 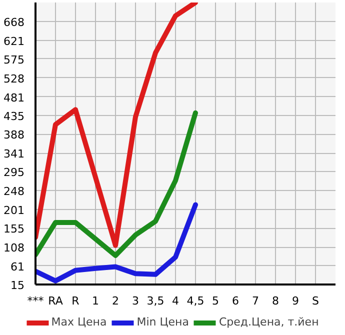 I want to click on legend-label: Max Цена, so click(x=79, y=322).